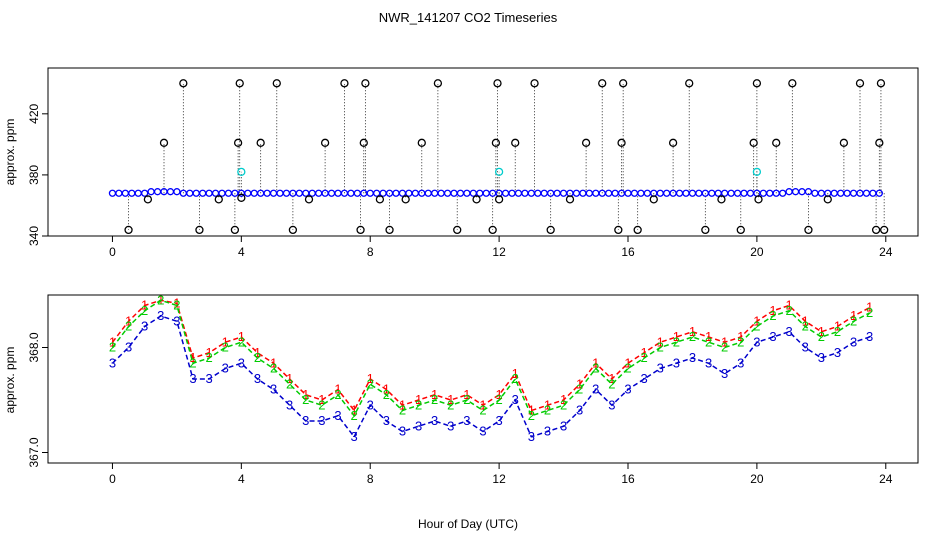  Describe the element at coordinates (757, 172) in the screenshot. I see `flagged-point` at that location.